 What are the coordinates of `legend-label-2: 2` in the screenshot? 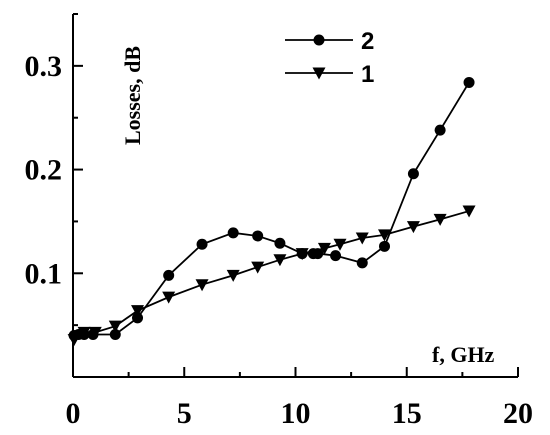 It's located at (367, 41).